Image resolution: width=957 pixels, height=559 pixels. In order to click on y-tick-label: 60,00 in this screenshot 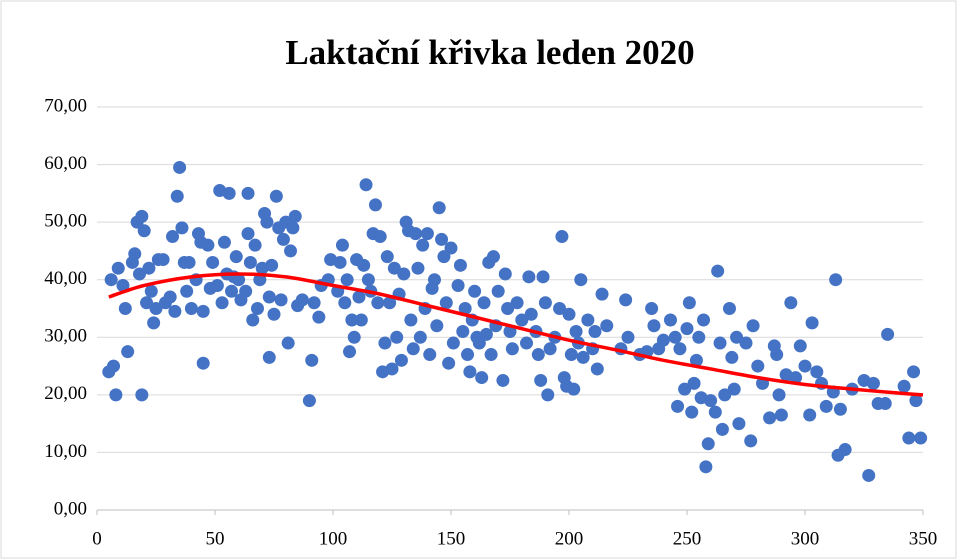, I will do `click(65, 163)`.